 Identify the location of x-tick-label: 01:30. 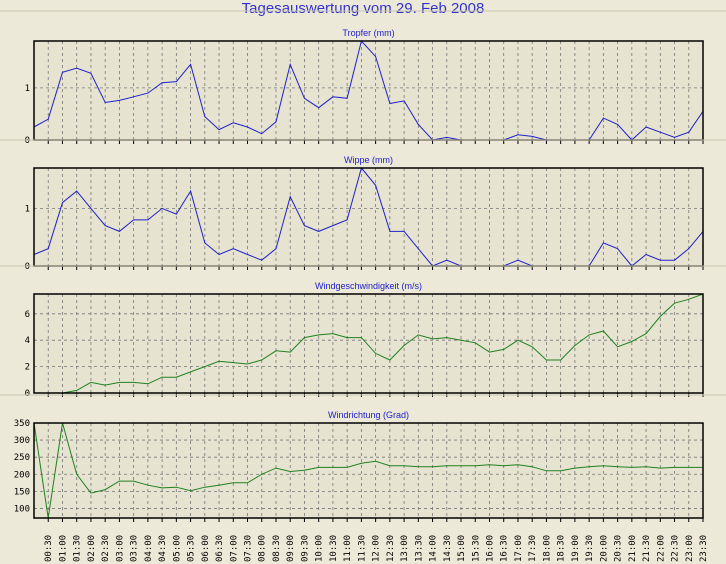
(78, 548).